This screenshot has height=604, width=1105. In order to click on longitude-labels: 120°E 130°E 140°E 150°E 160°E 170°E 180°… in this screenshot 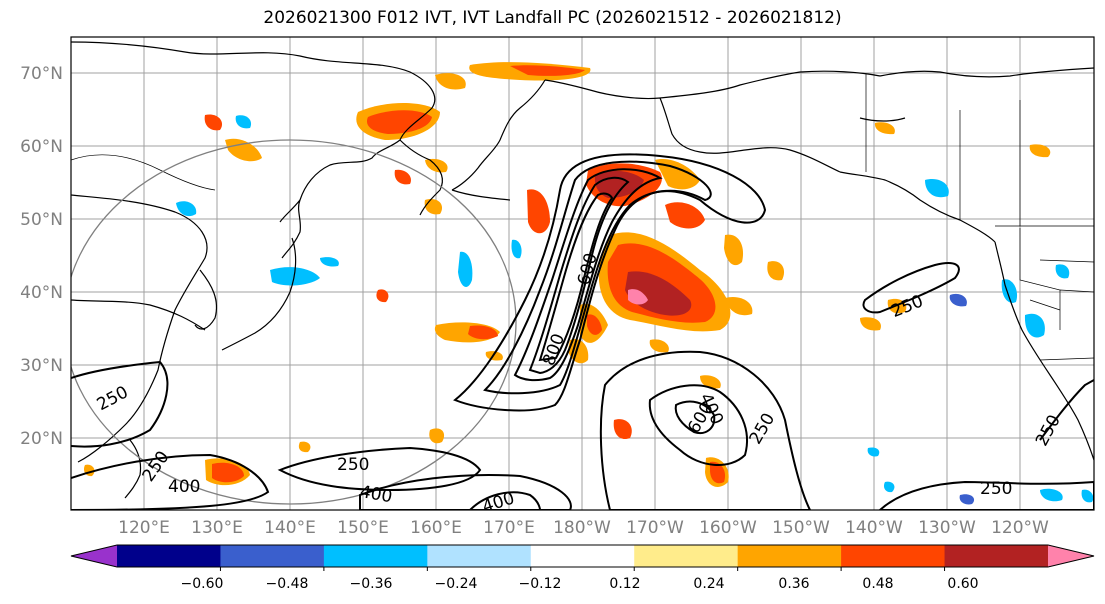, I will do `click(583, 528)`.